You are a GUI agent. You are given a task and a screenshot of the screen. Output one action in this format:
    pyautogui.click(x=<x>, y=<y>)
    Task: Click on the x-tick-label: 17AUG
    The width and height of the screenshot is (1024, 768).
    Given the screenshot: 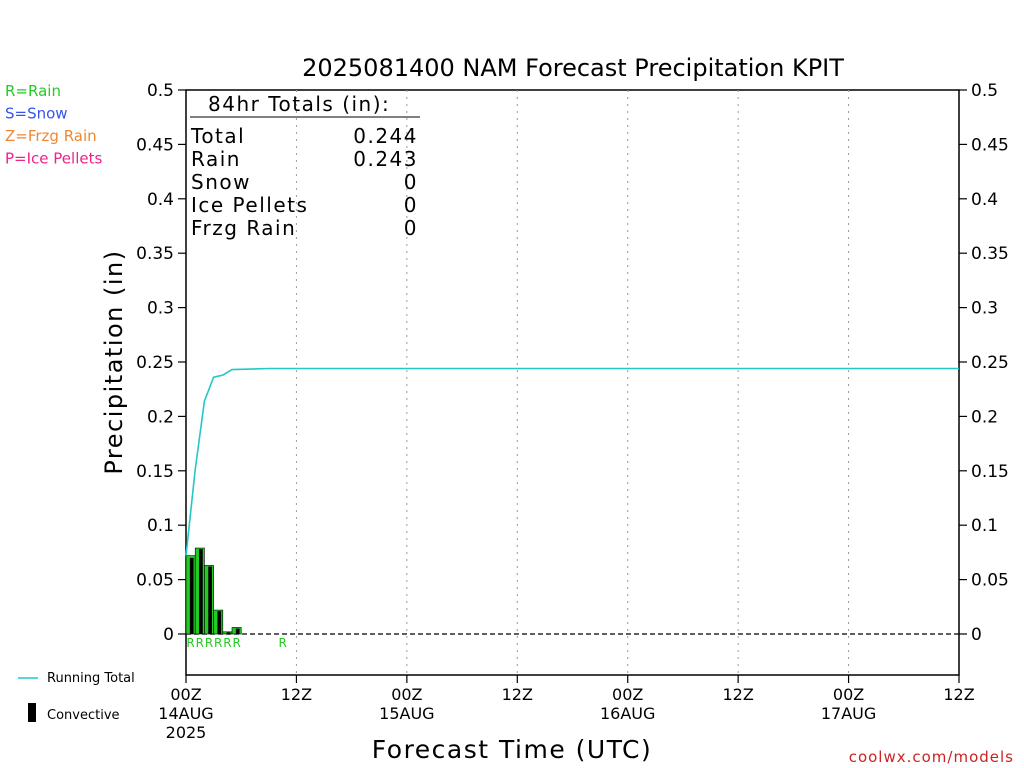 What is the action you would take?
    pyautogui.click(x=848, y=713)
    